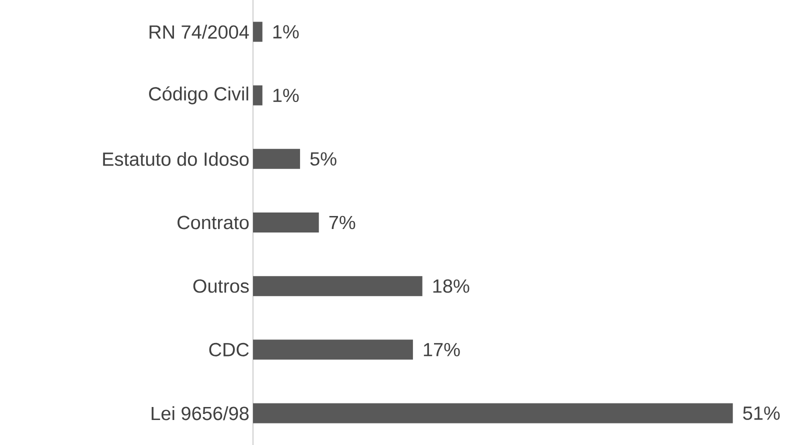  I want to click on y-tick-label: Lei 9656/98, so click(200, 413).